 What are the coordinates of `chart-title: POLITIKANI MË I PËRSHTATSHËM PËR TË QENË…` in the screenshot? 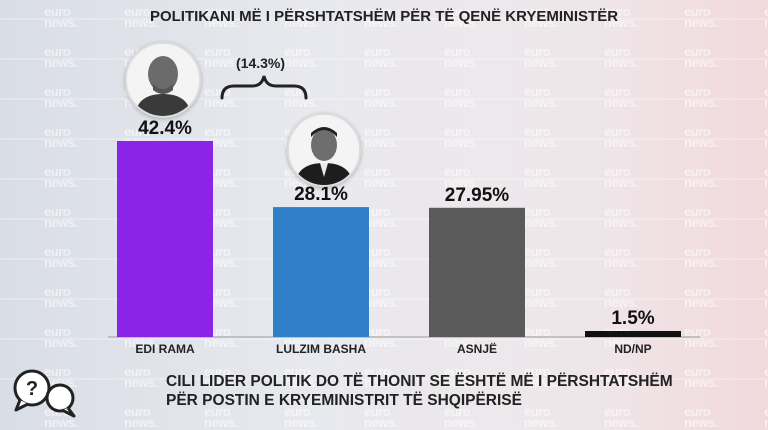 It's located at (384, 16).